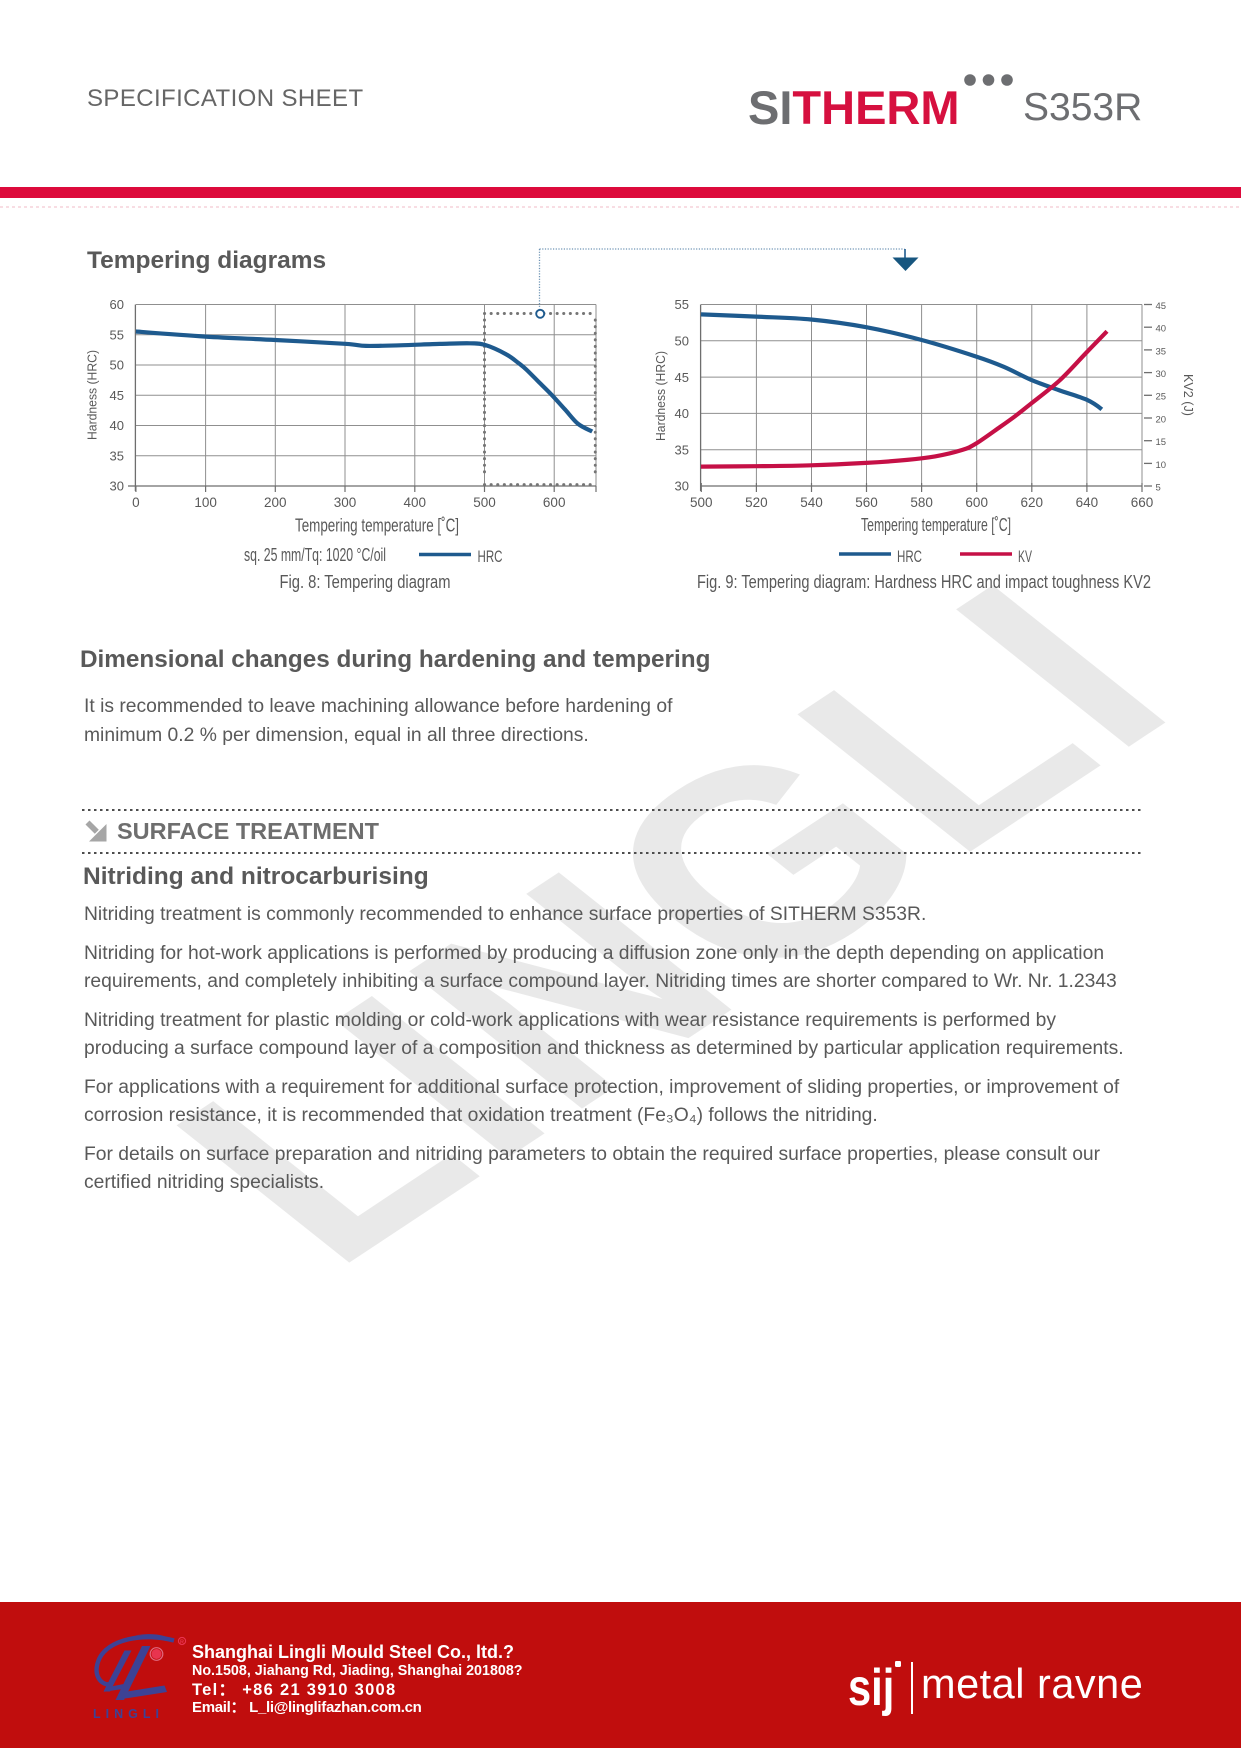 The width and height of the screenshot is (1241, 1754). Describe the element at coordinates (756, 502) in the screenshot. I see `svg-text: 520` at that location.